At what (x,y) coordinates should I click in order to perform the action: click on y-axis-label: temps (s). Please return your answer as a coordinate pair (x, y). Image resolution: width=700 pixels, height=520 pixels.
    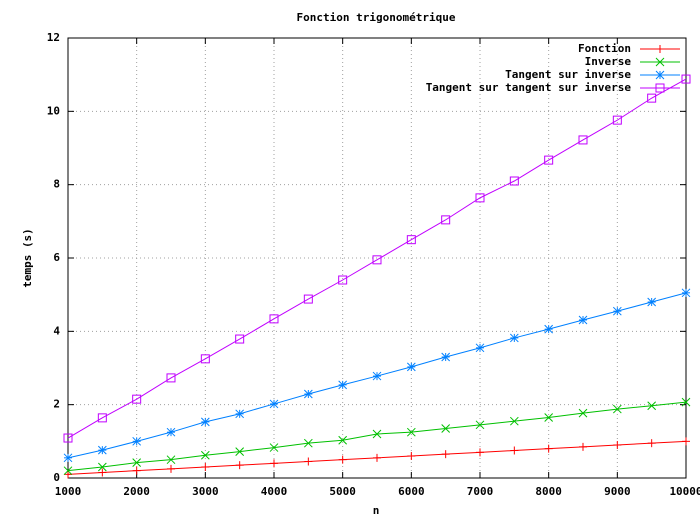
    Looking at the image, I should click on (27, 258).